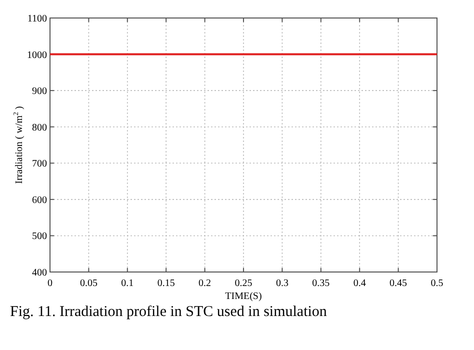 This screenshot has height=350, width=474. What do you see at coordinates (39, 164) in the screenshot?
I see `y-tick-label: 700` at bounding box center [39, 164].